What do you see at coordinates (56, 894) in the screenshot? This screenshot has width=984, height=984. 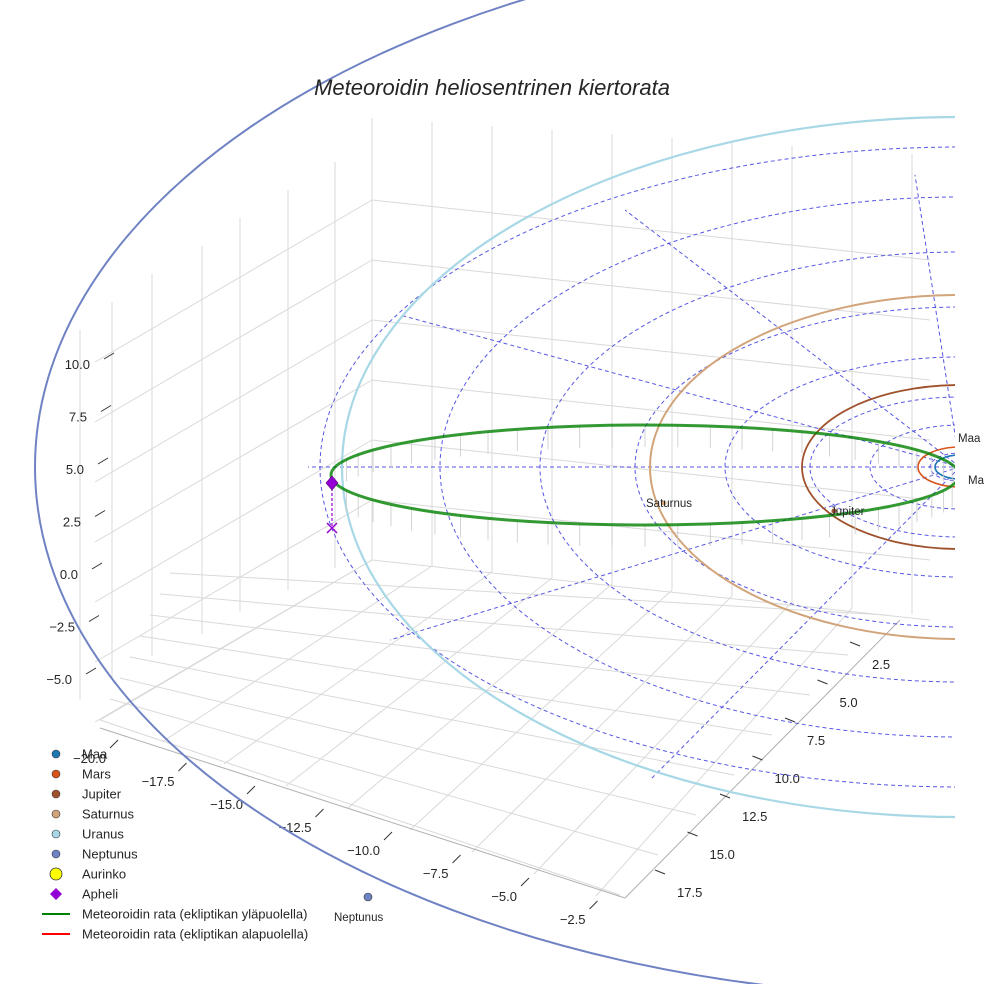 I see `legend-swatch-apheli` at bounding box center [56, 894].